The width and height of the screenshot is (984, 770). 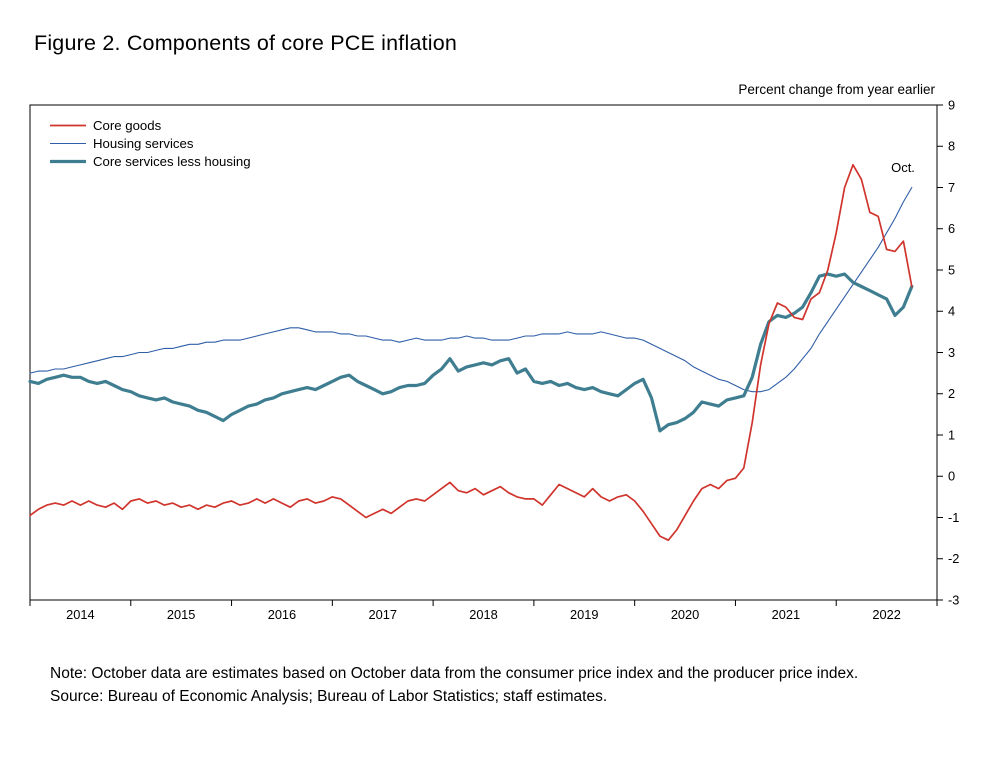 What do you see at coordinates (80, 614) in the screenshot?
I see `x-tick-label: 2014` at bounding box center [80, 614].